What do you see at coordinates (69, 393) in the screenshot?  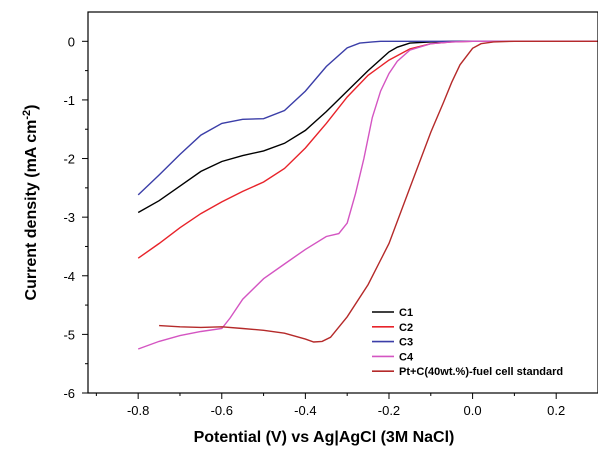 I see `y-tick-label: -6` at bounding box center [69, 393].